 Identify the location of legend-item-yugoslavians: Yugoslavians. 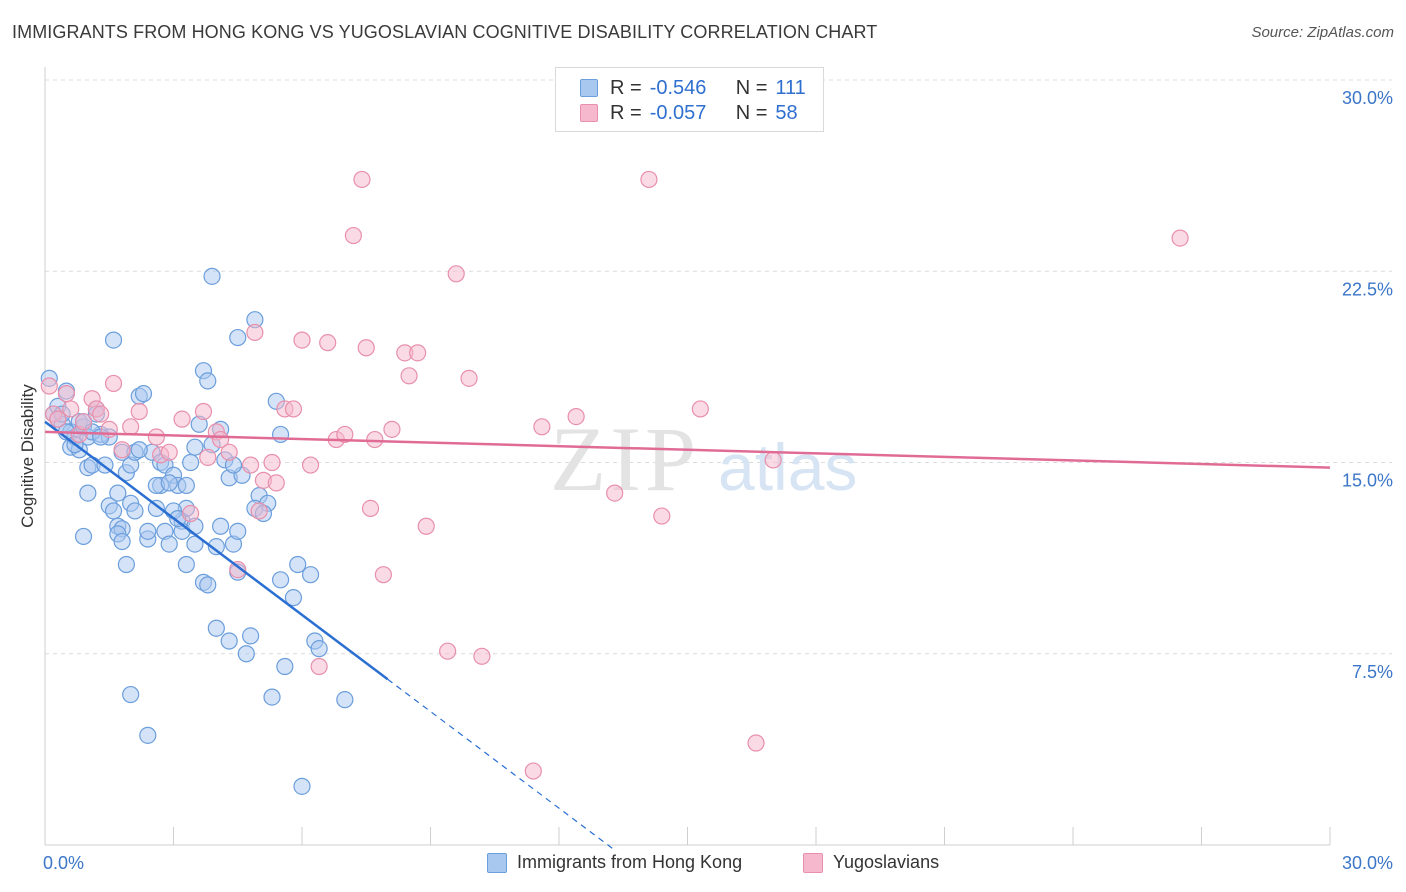
(871, 862).